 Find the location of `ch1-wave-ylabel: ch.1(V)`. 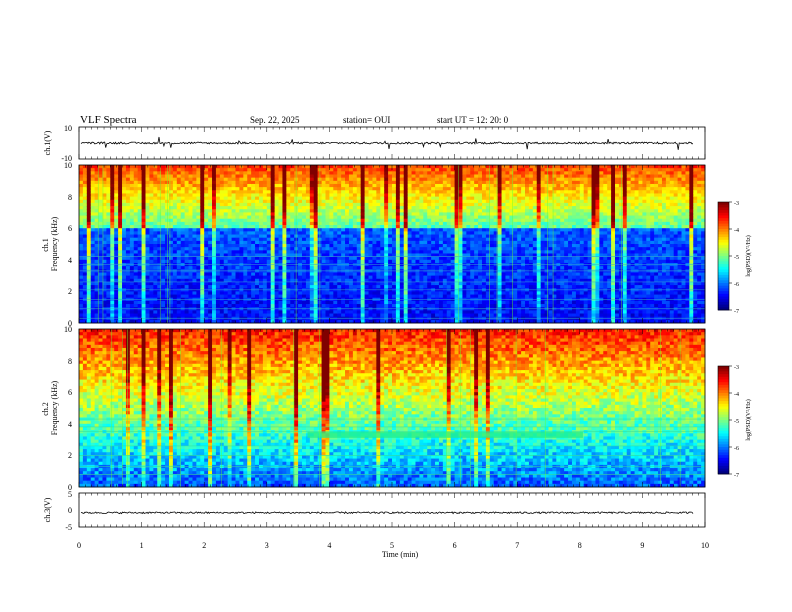

ch1-wave-ylabel: ch.1(V) is located at coordinates (47, 142).